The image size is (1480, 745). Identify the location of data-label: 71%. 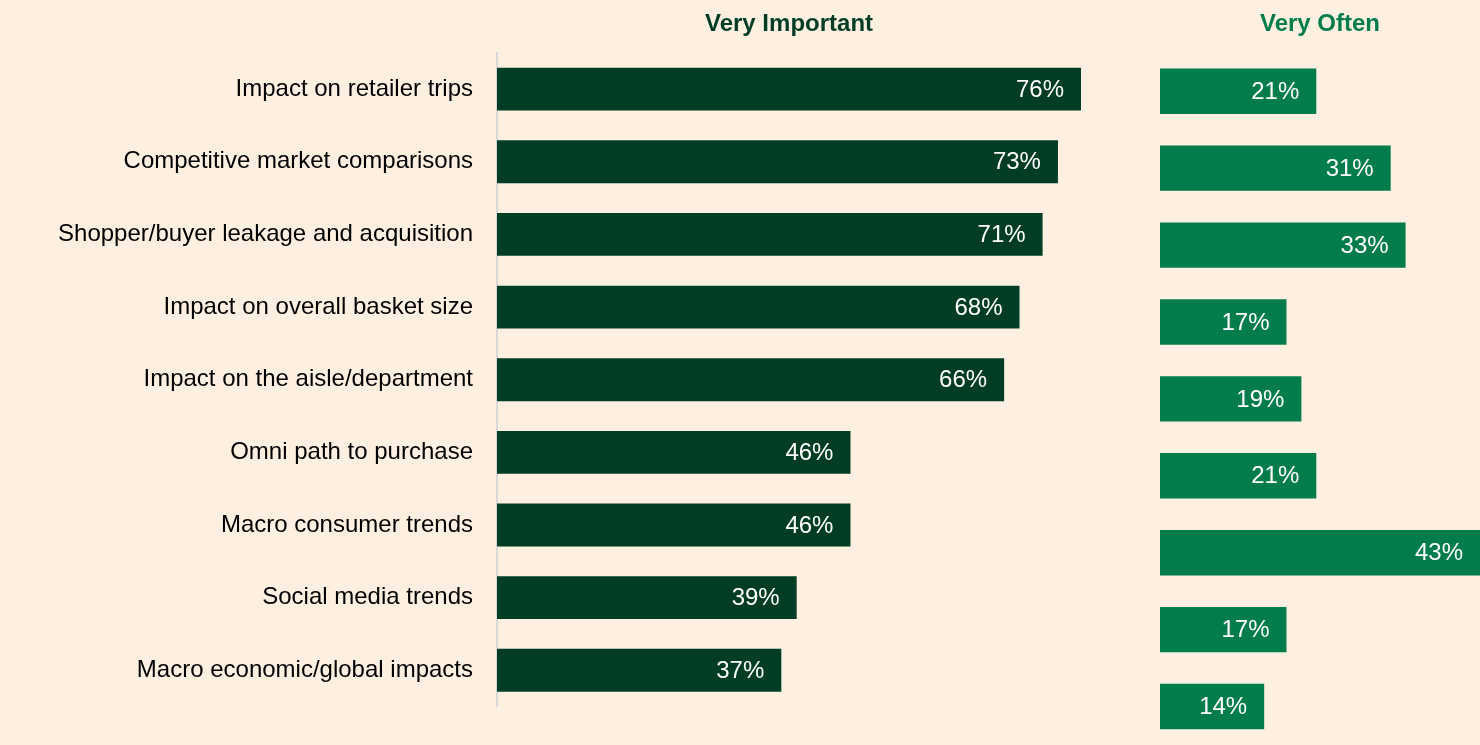
(1001, 234).